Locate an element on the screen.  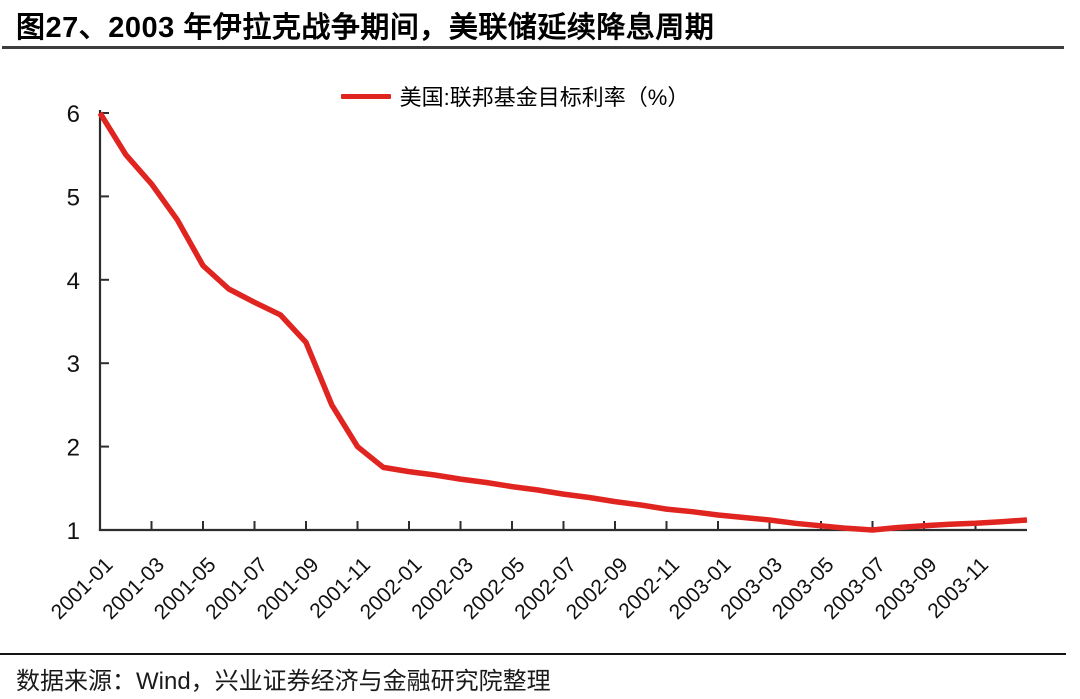
chart-legend: 美国:联邦基金目标利率（%） is located at coordinates (527, 96).